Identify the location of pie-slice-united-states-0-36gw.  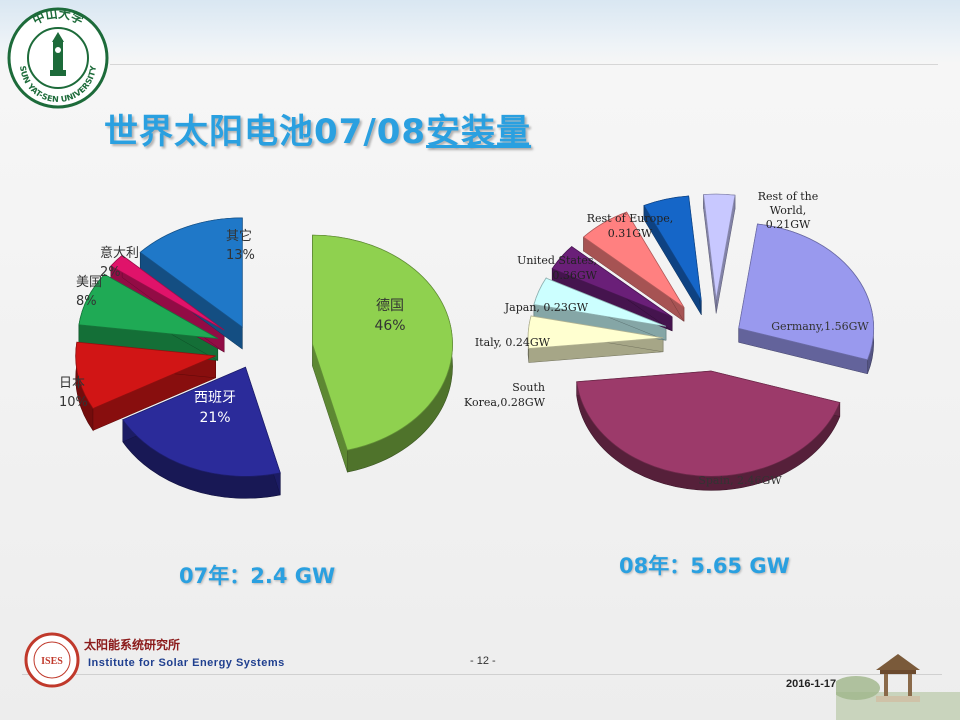
(633, 259).